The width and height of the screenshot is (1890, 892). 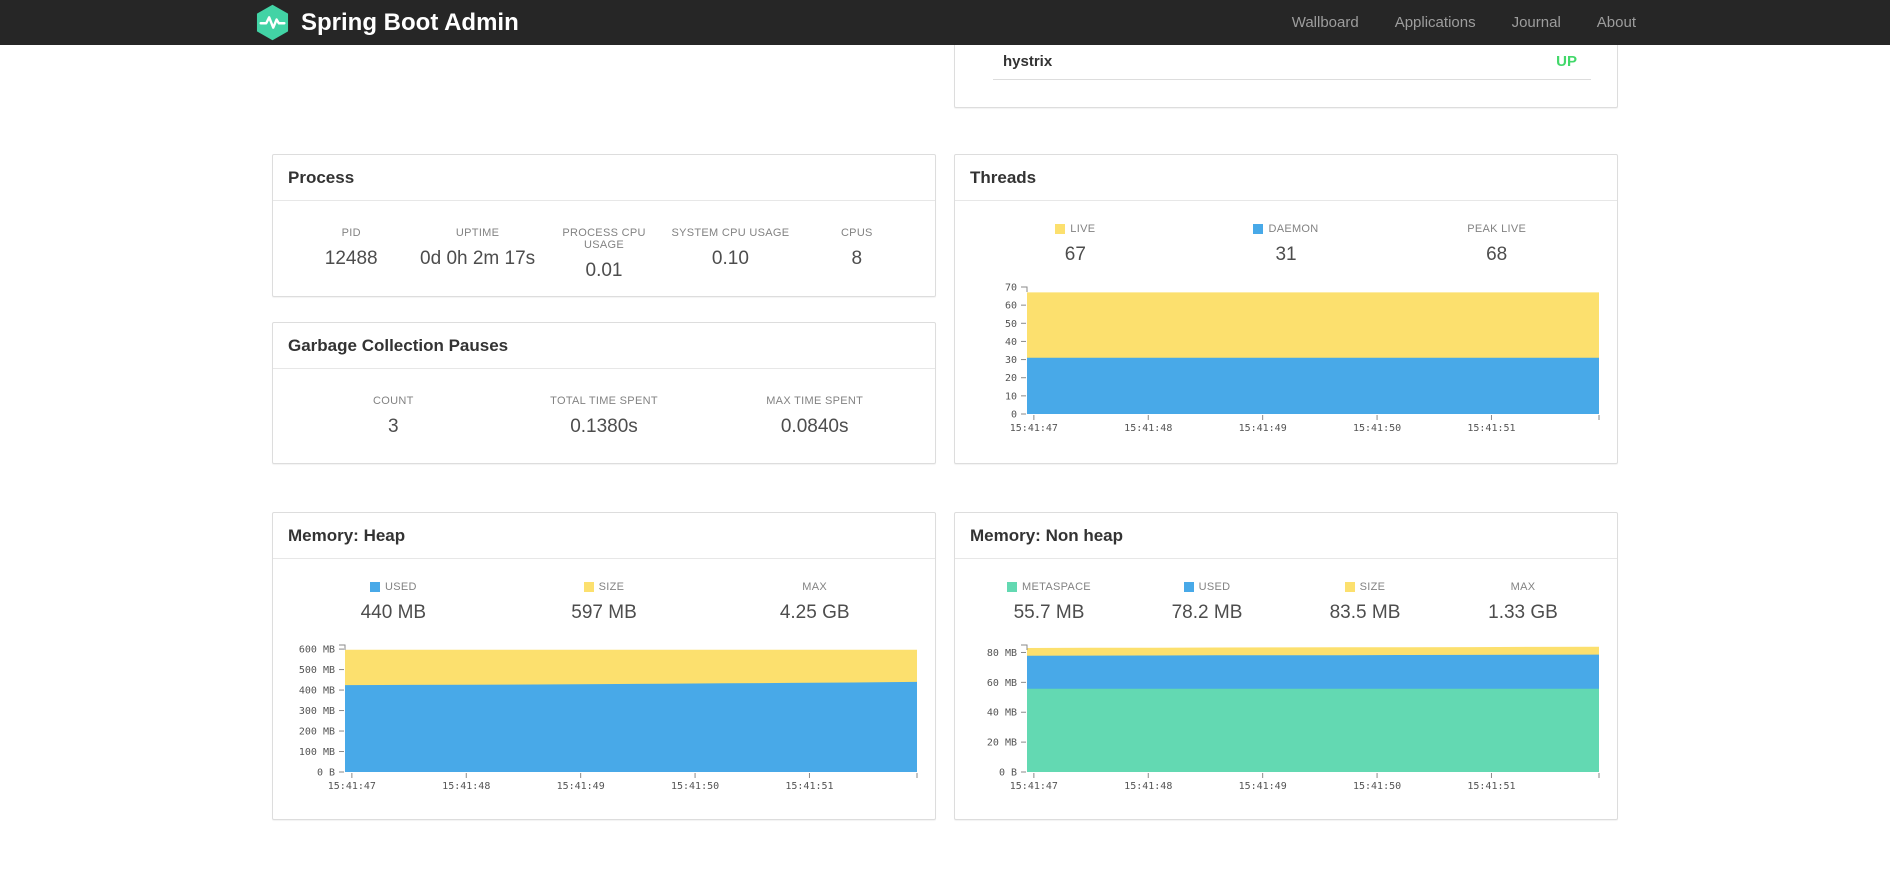 I want to click on stat-uptime: UPTIME 0d 0h 2m 17s, so click(x=478, y=248).